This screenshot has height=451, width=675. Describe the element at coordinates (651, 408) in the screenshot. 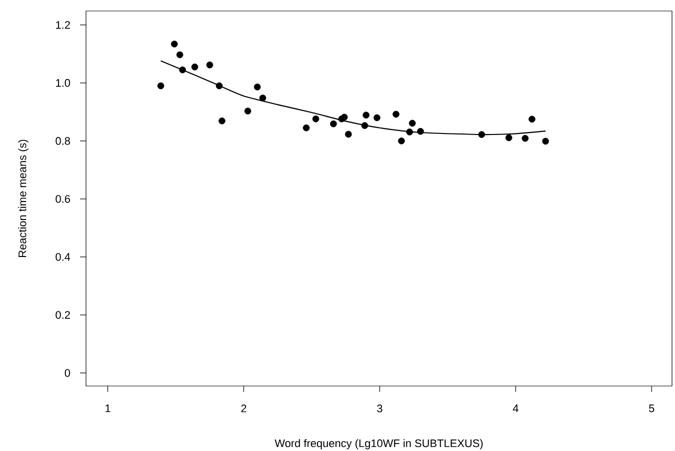

I see `x-tick-label: 5` at that location.